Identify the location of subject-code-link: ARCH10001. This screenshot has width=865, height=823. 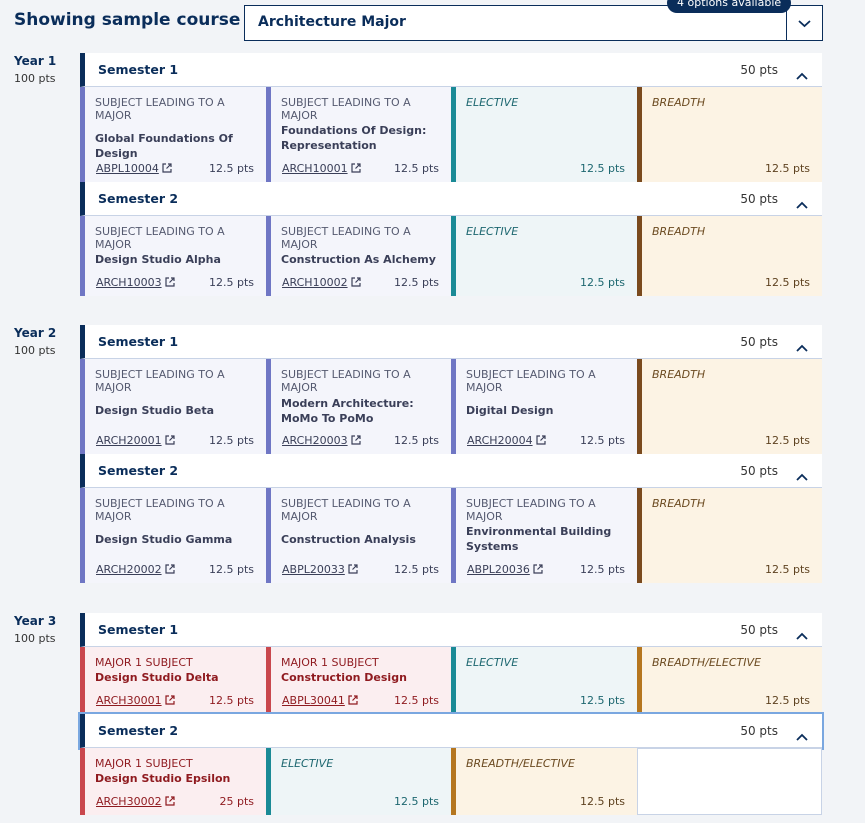
(321, 168).